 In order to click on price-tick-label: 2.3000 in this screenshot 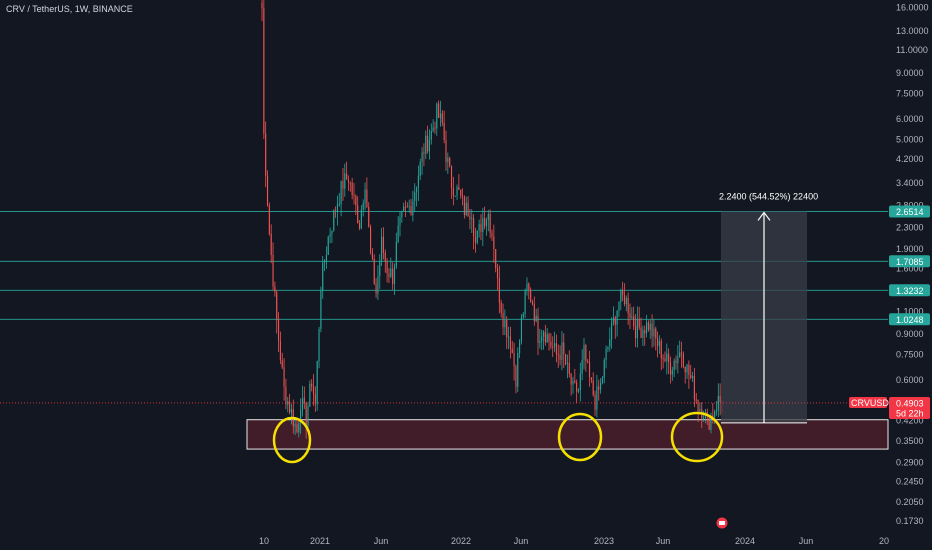, I will do `click(910, 228)`.